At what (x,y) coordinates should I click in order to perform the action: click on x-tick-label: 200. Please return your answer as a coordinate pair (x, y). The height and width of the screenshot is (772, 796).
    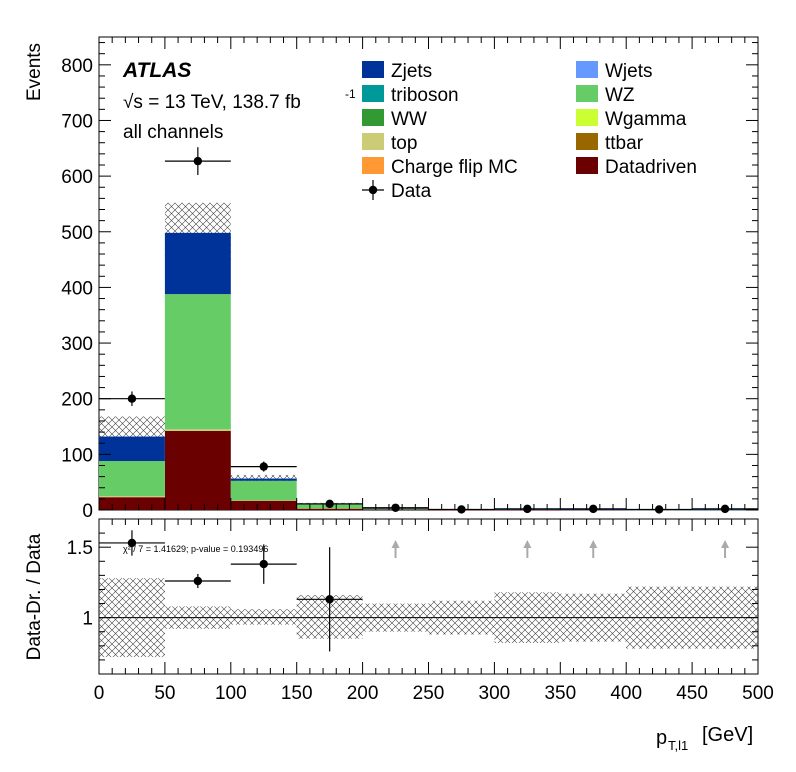
    Looking at the image, I should click on (363, 693).